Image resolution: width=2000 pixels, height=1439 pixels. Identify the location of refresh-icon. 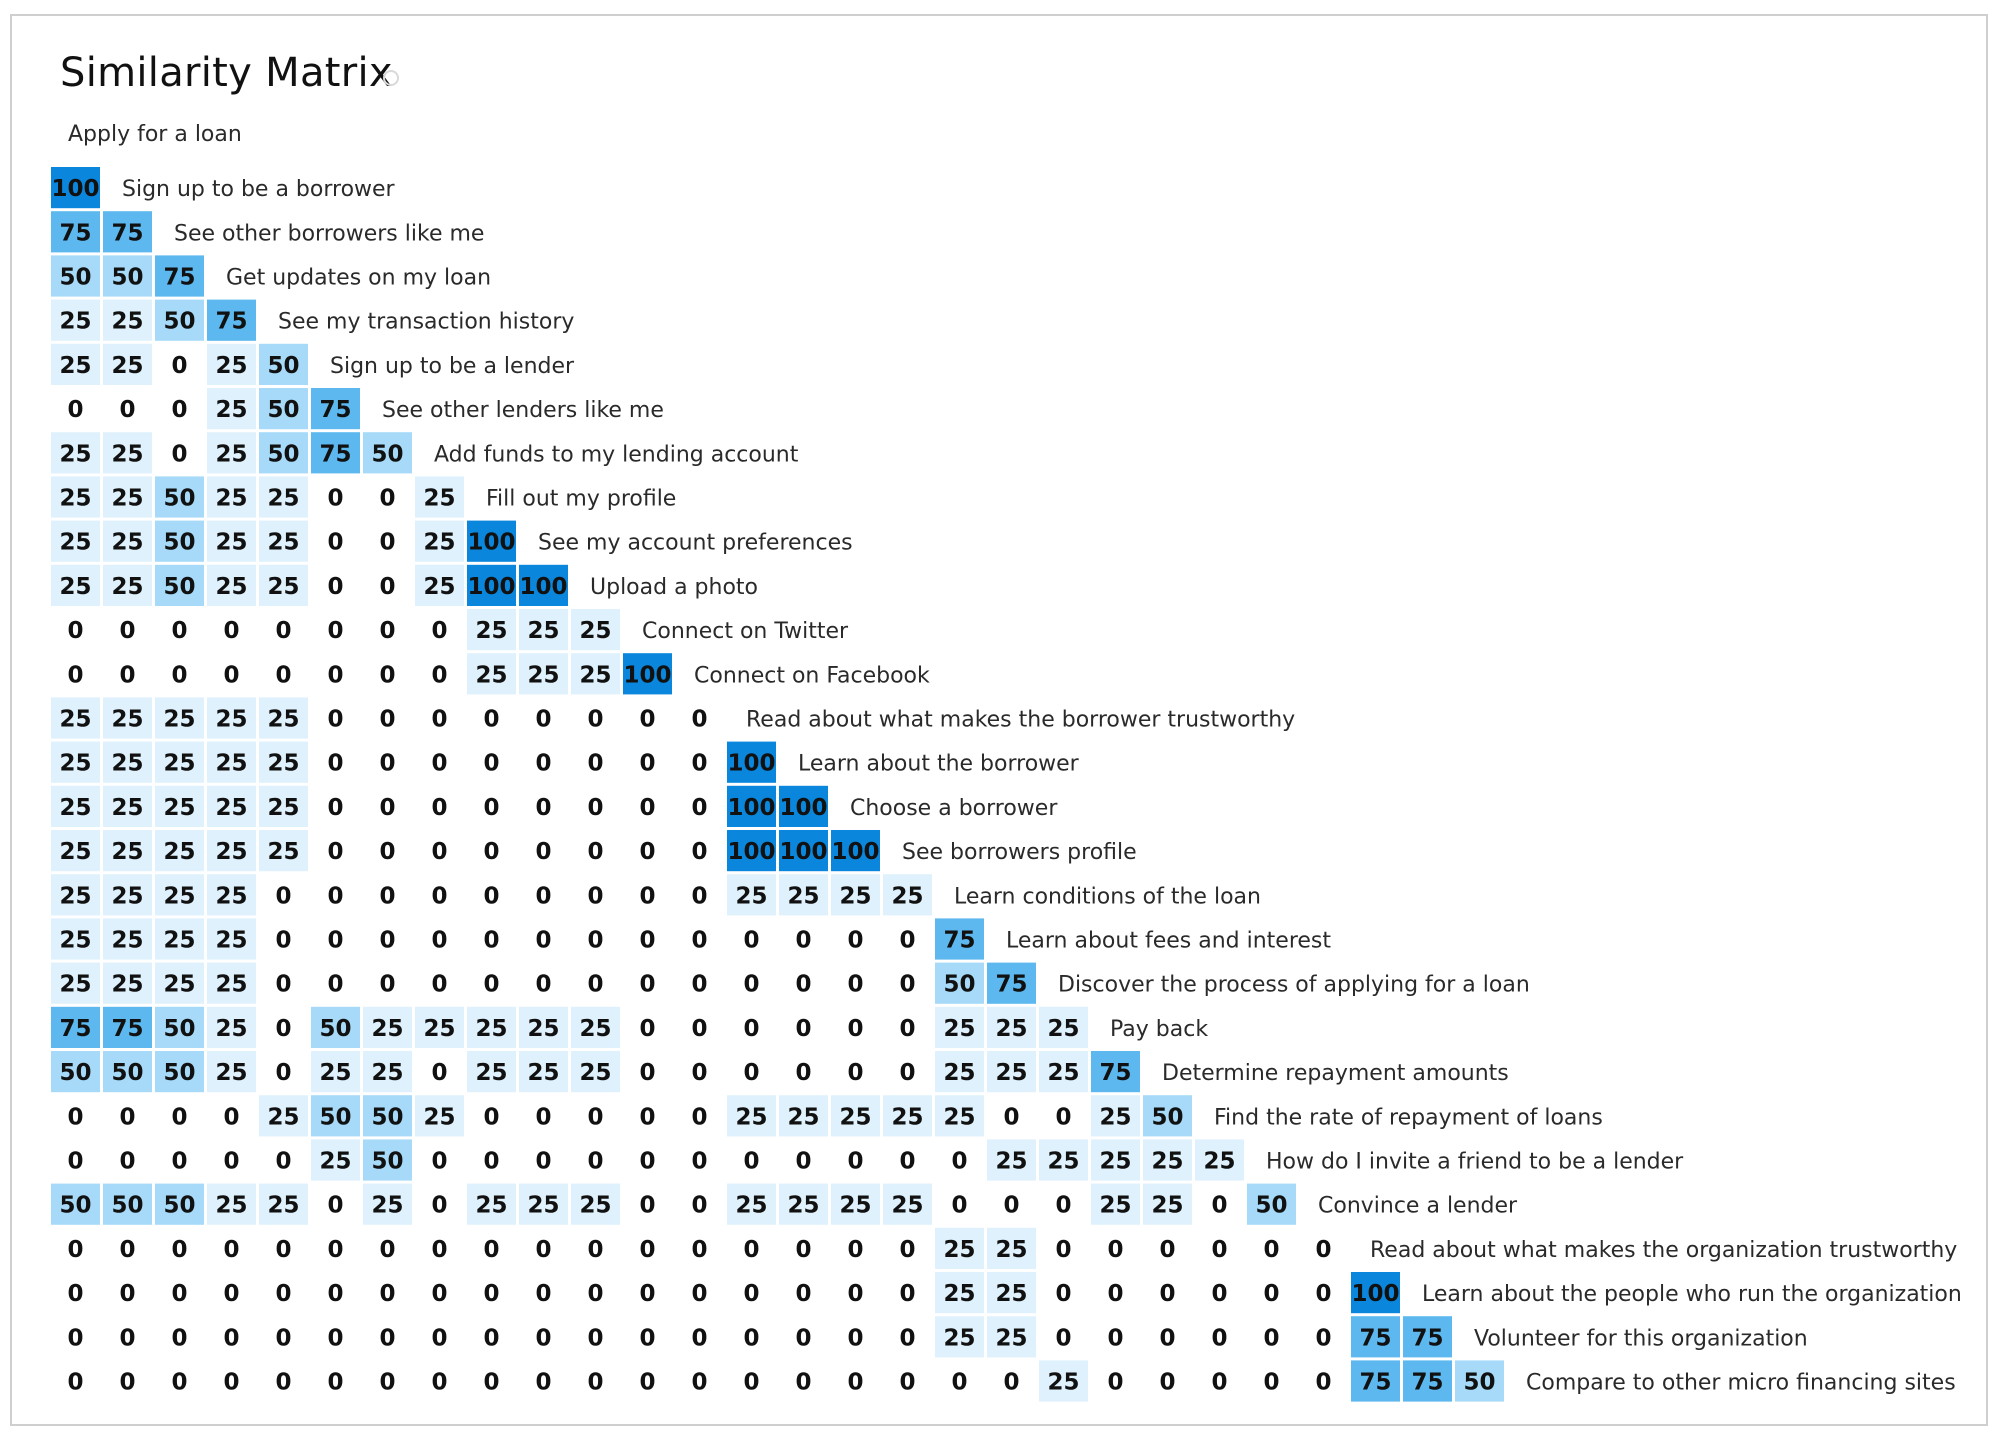
(391, 78).